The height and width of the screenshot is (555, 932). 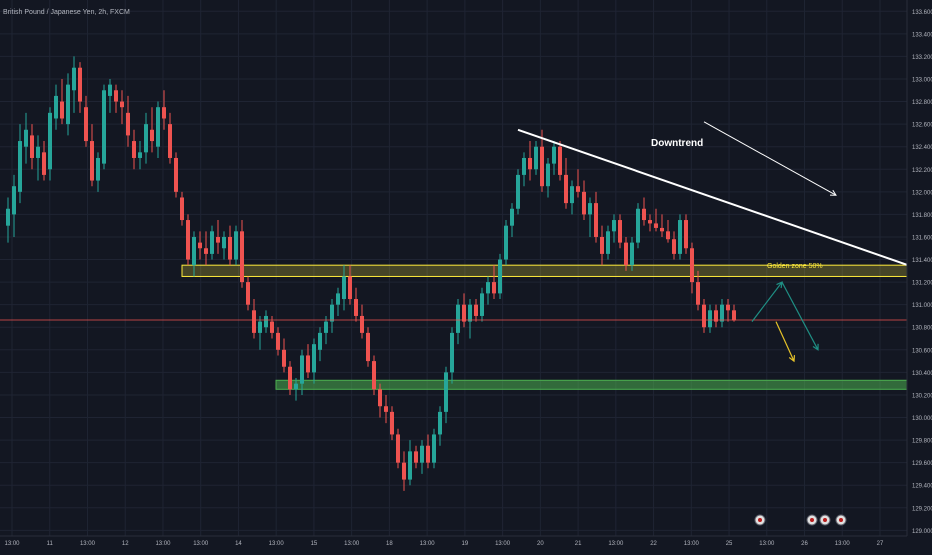 I want to click on y-tick-label: 131.400, so click(x=922, y=261).